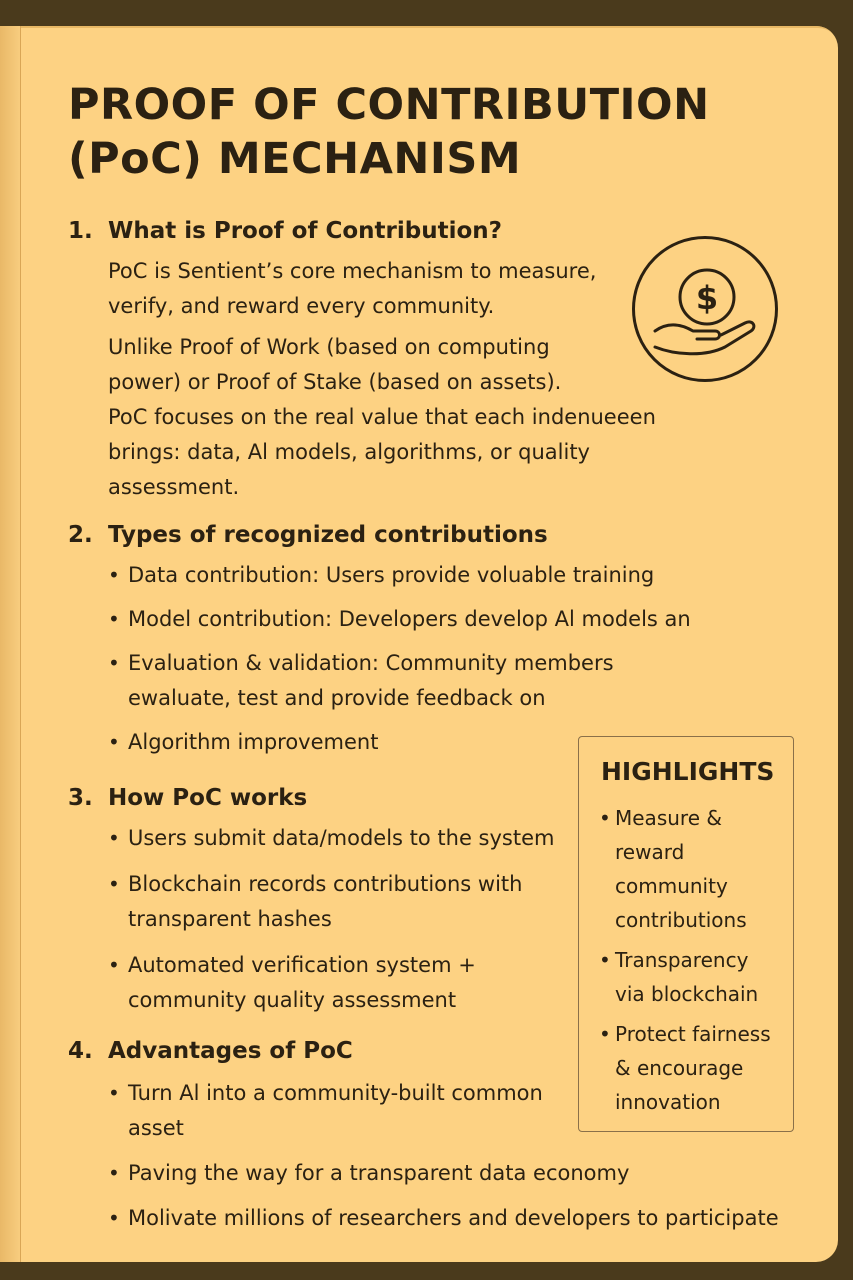 The height and width of the screenshot is (1280, 853). I want to click on highlight-text: community, so click(671, 886).